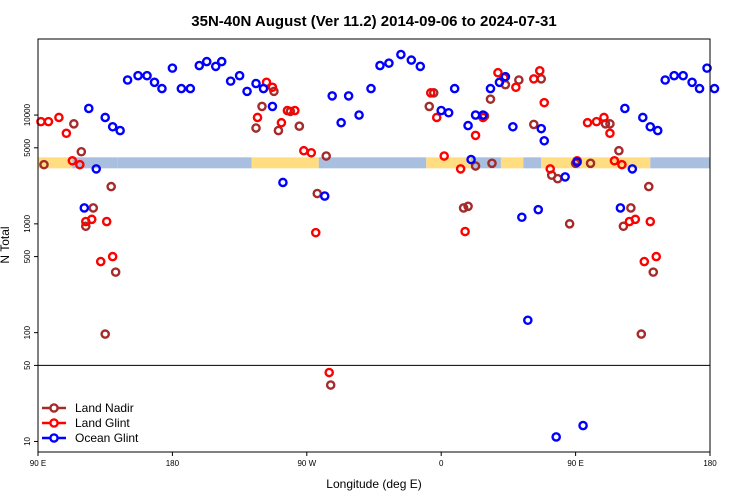 The image size is (750, 500). I want to click on background-bands, so click(374, 163).